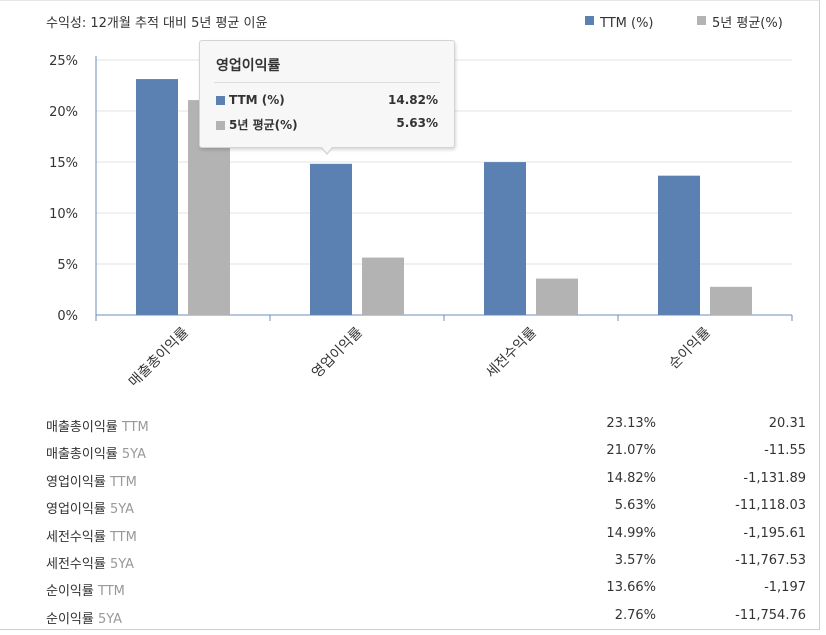 The width and height of the screenshot is (826, 635). What do you see at coordinates (785, 451) in the screenshot?
I see `row-change: -11.55` at bounding box center [785, 451].